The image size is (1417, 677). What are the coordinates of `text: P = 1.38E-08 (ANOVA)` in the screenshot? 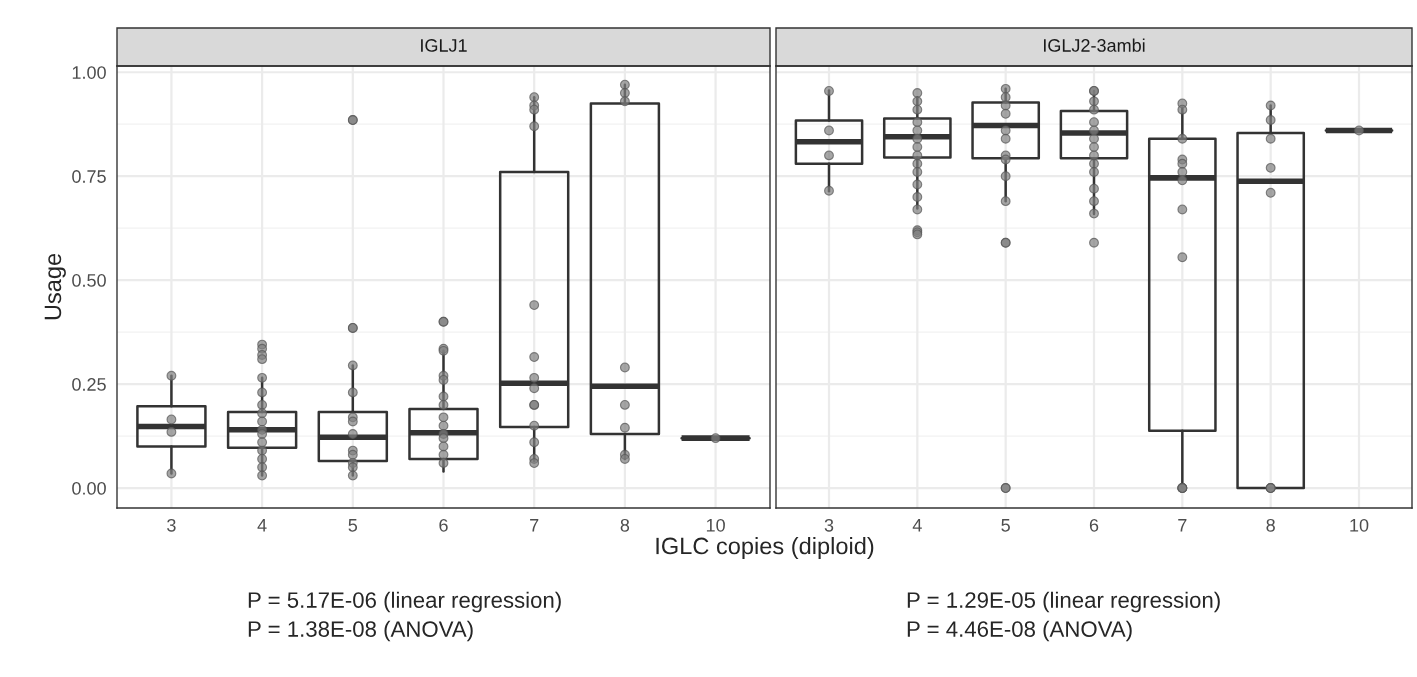 It's located at (360, 631).